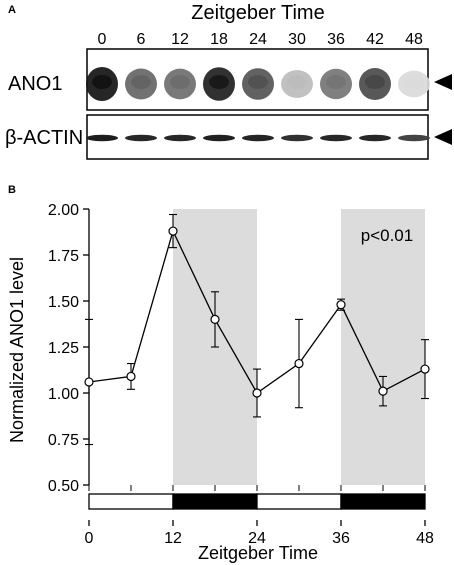 Image resolution: width=454 pixels, height=565 pixels. Describe the element at coordinates (63, 394) in the screenshot. I see `y-tick-label: 1.00` at that location.